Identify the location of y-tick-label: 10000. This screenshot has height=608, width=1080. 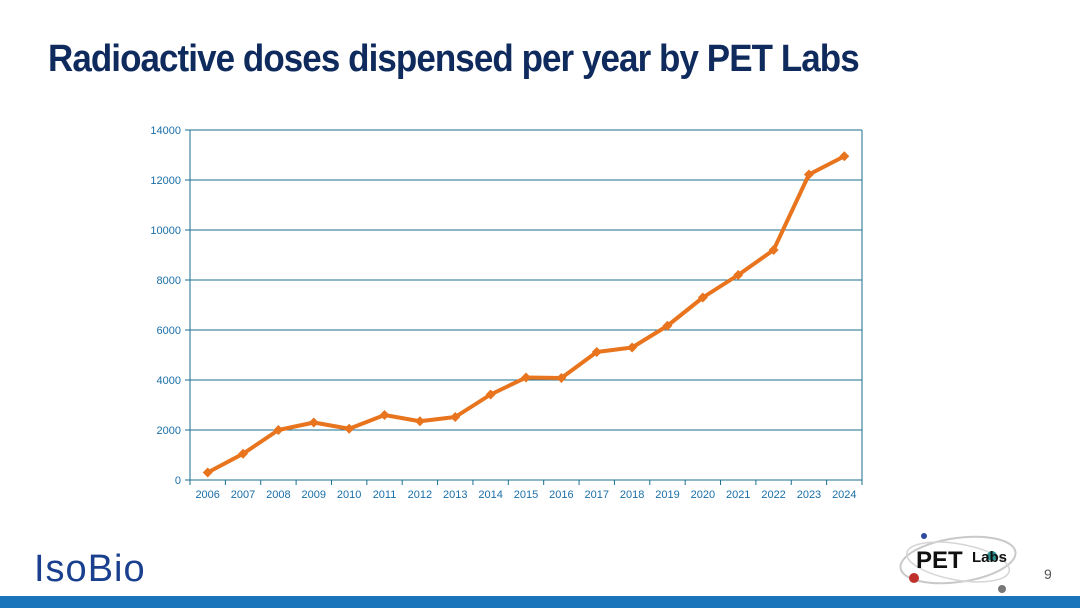
(165, 231).